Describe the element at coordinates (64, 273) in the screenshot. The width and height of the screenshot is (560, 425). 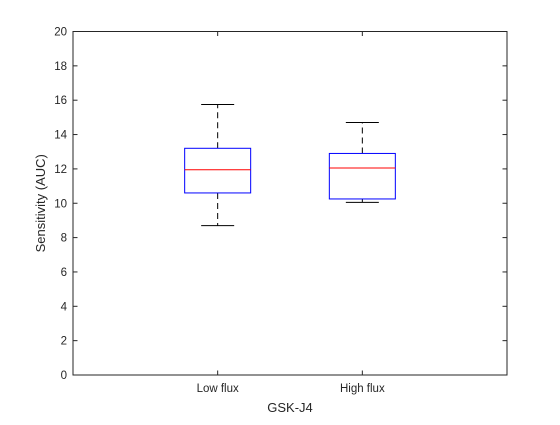
I see `y-tick-label: 6` at that location.